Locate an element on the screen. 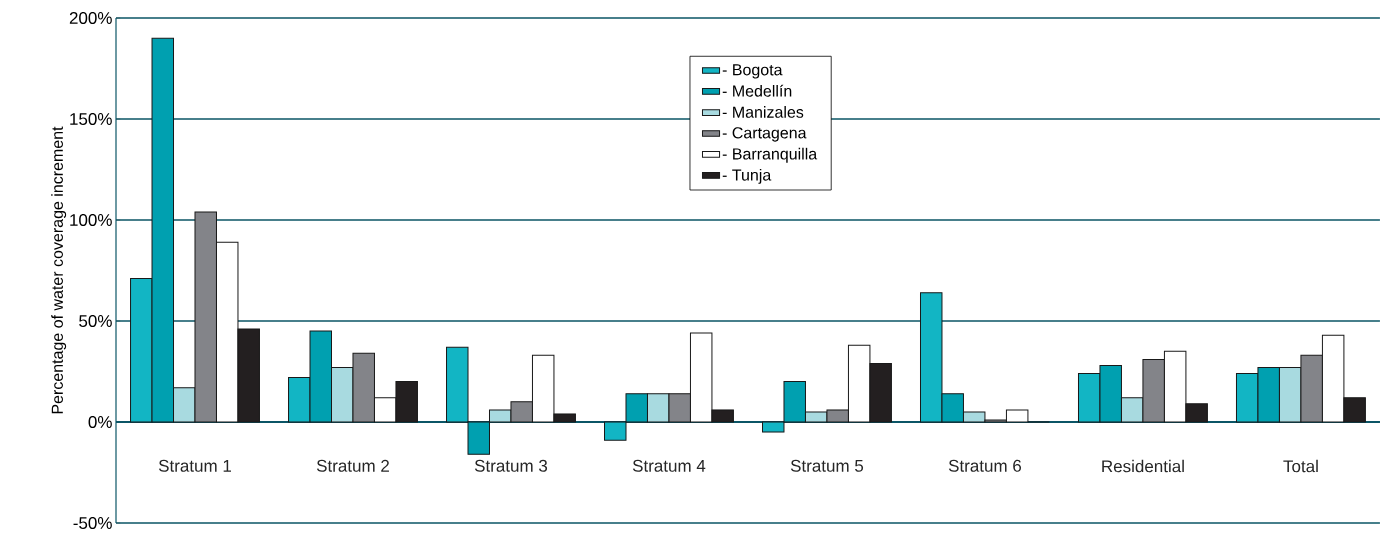  x-tick-label: Residential is located at coordinates (1143, 466).